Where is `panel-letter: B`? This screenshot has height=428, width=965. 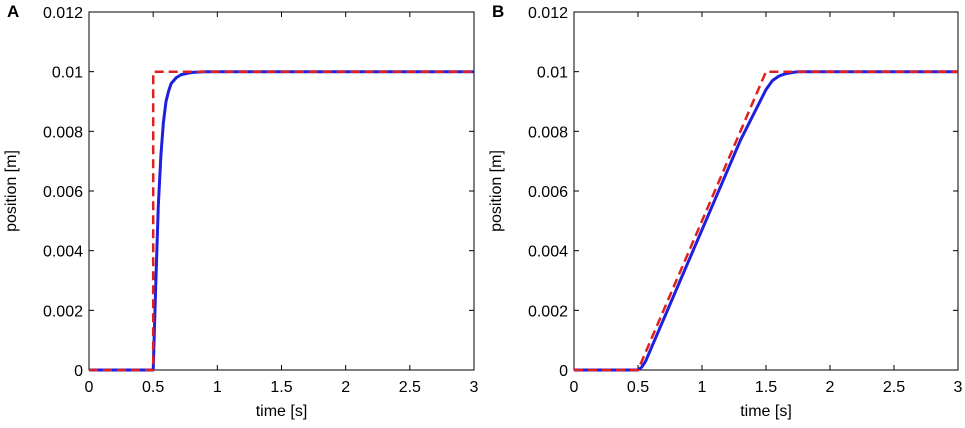 panel-letter: B is located at coordinates (498, 11).